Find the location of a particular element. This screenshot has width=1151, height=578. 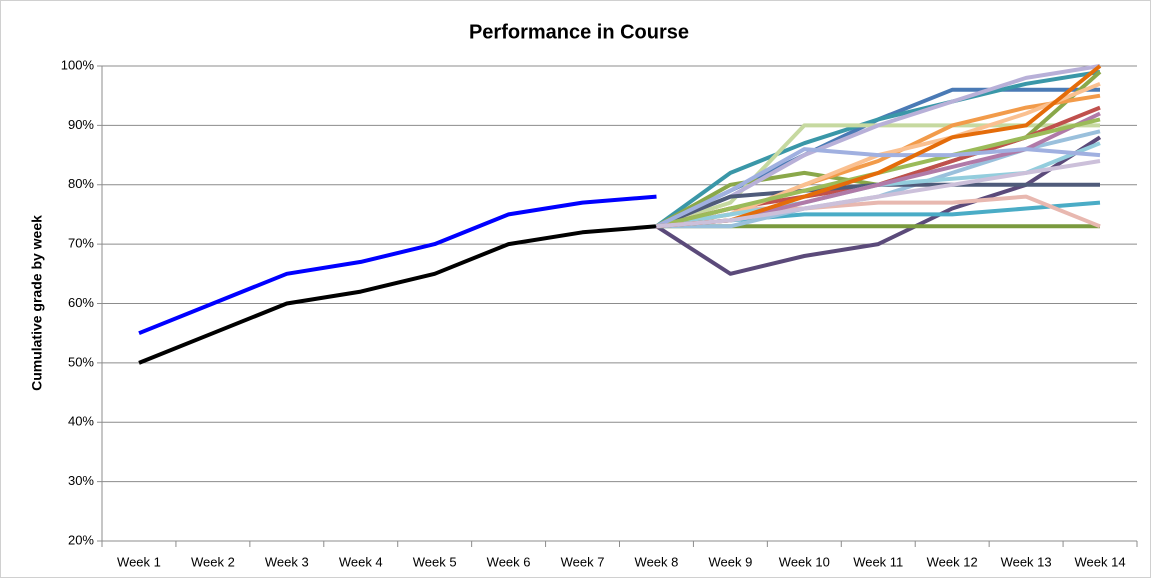

x-tick-label: Week 1 is located at coordinates (139, 561).